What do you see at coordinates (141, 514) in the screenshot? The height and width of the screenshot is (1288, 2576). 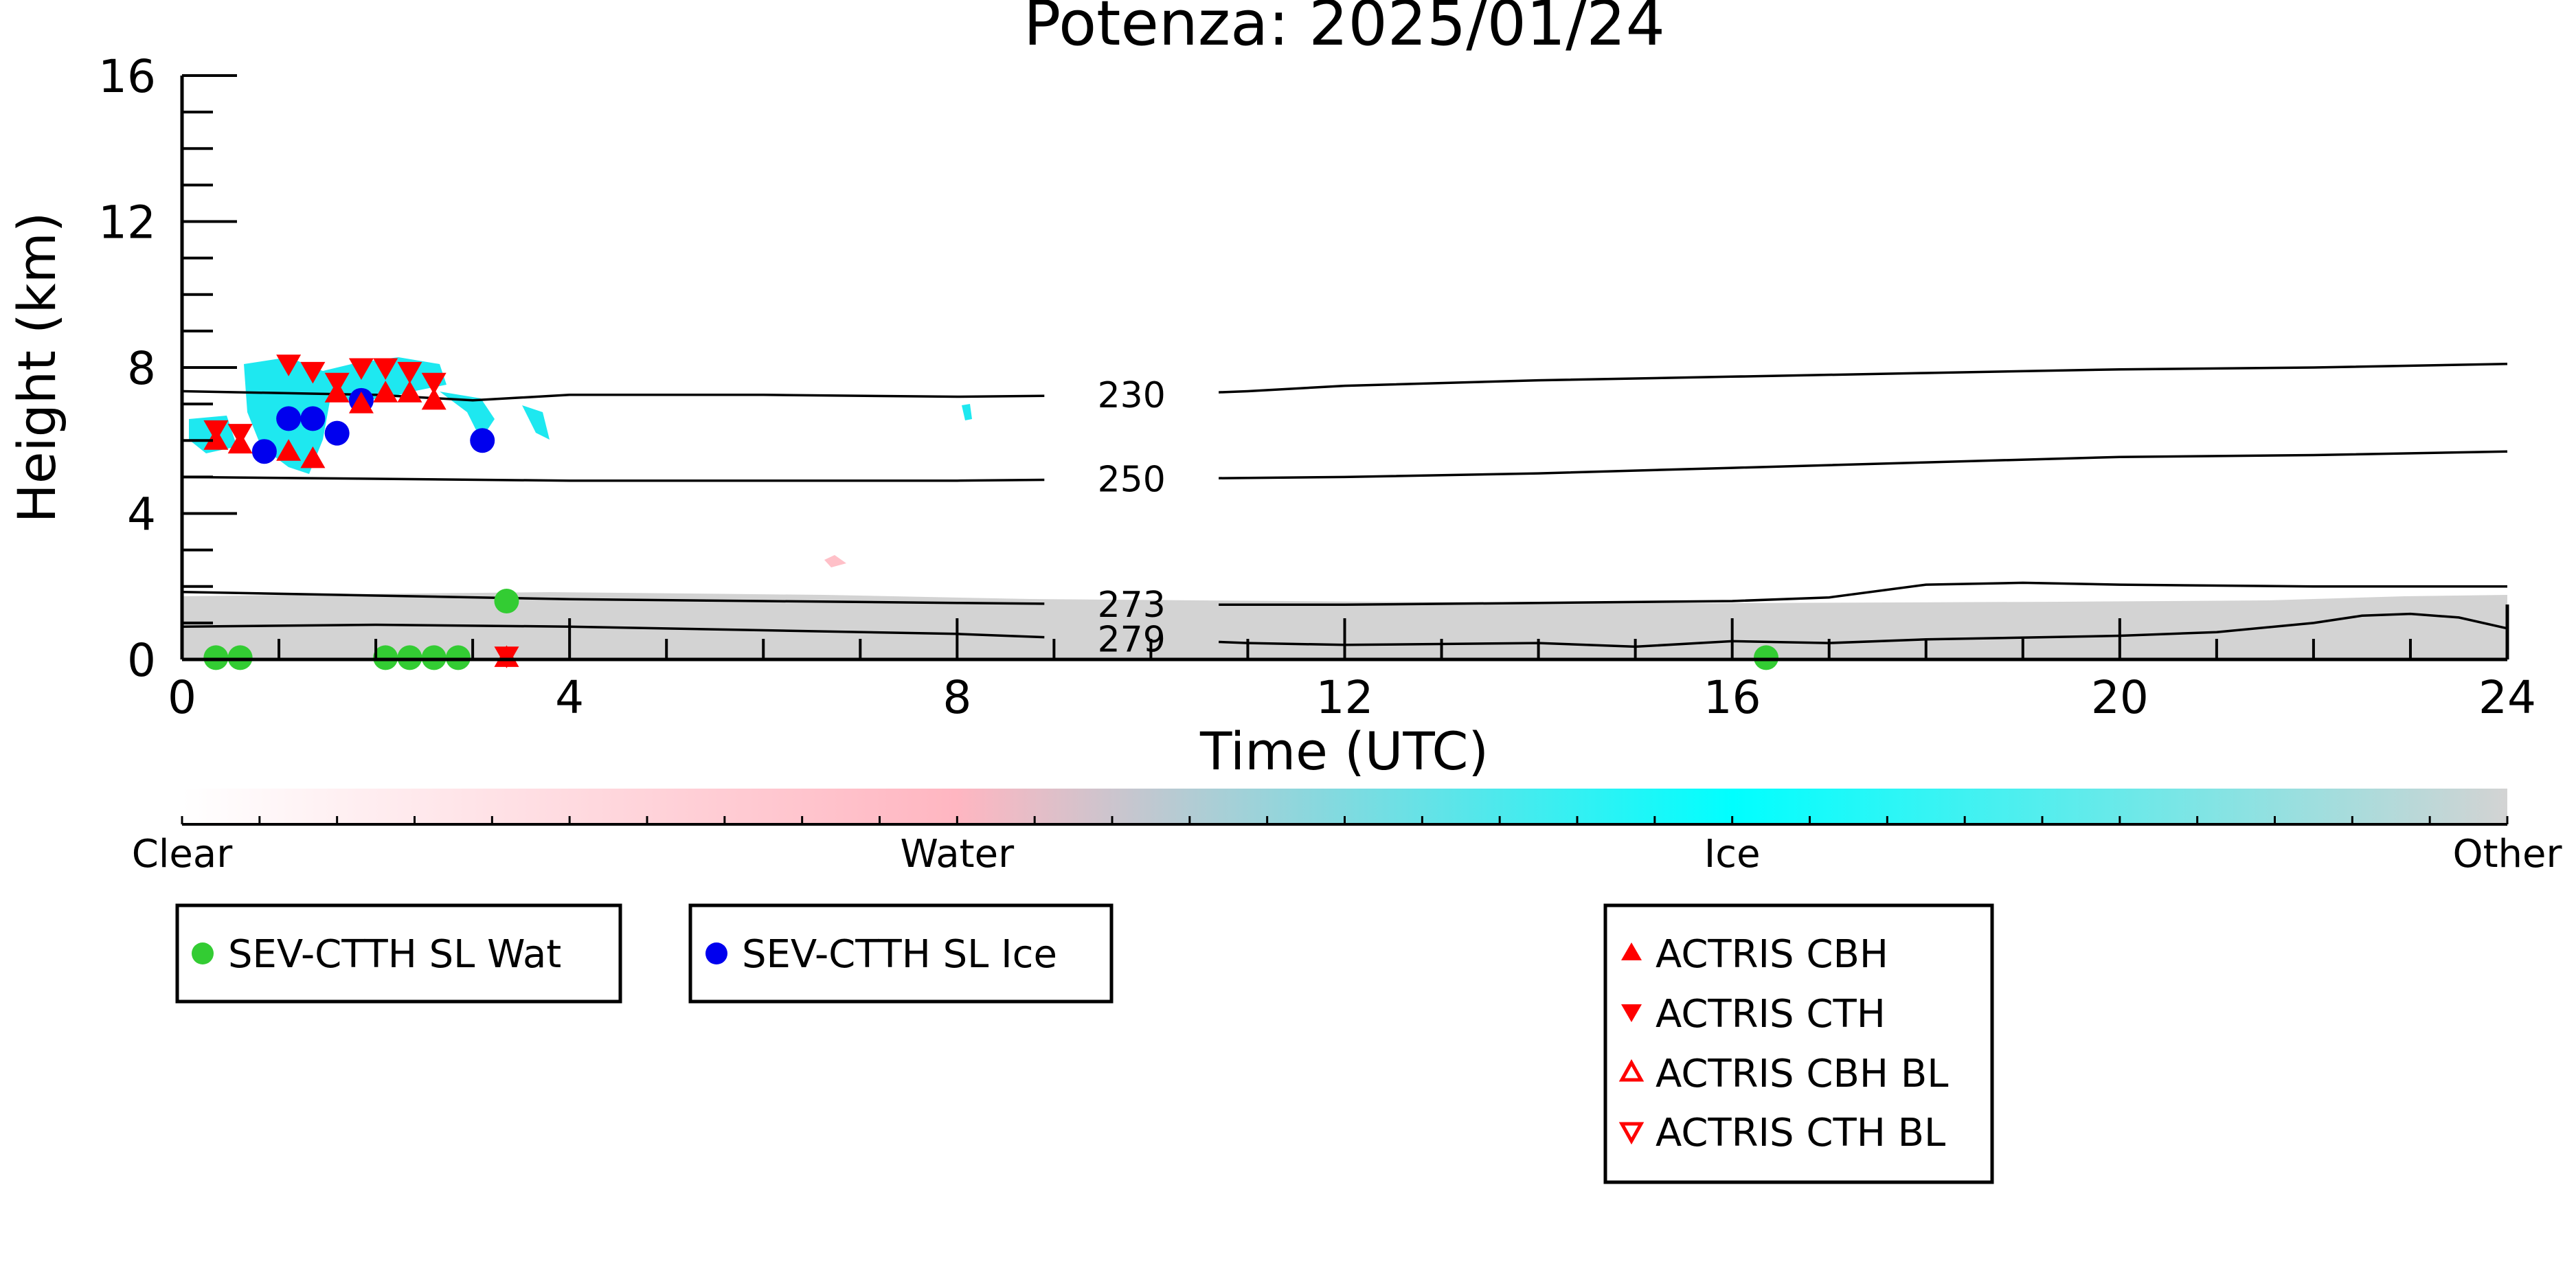 I see `y-tick-label: 4` at bounding box center [141, 514].